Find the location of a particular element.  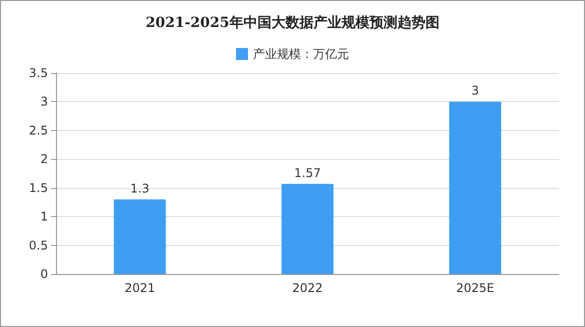

x-tick-label: 2021 is located at coordinates (140, 288).